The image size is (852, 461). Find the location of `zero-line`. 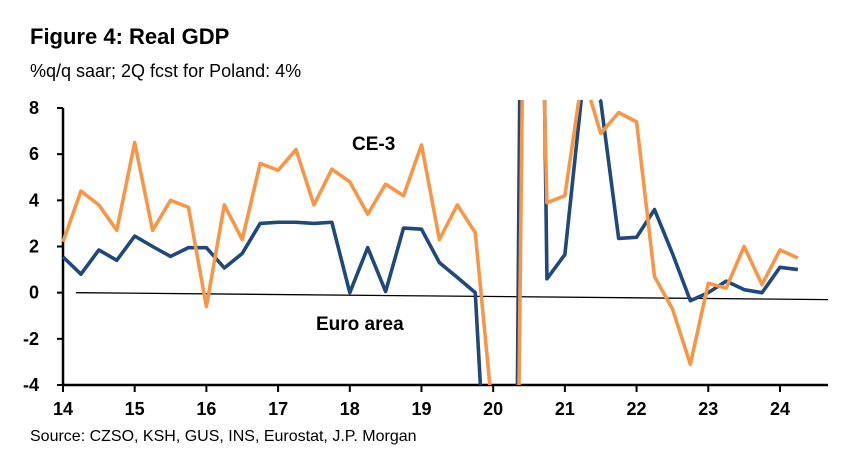

zero-line is located at coordinates (452, 296).